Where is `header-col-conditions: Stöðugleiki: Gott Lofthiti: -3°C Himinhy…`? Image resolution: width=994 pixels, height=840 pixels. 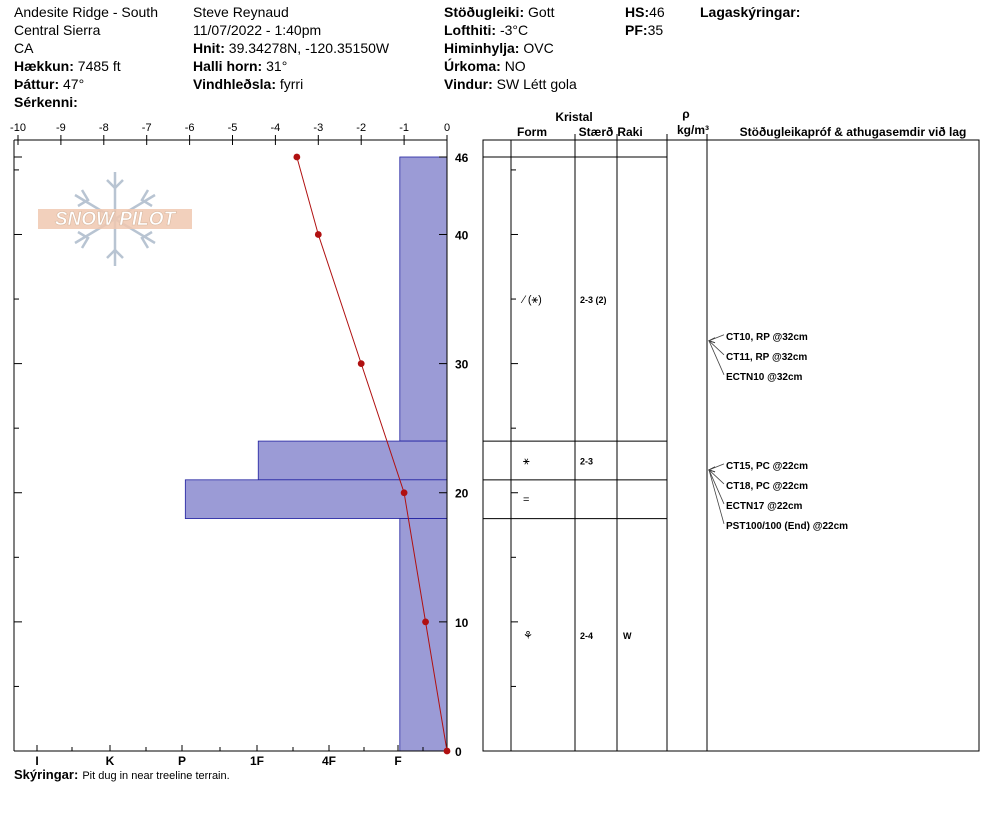
header-col-conditions: Stöðugleiki: Gott Lofthiti: -3°C Himinhy… is located at coordinates (510, 48).